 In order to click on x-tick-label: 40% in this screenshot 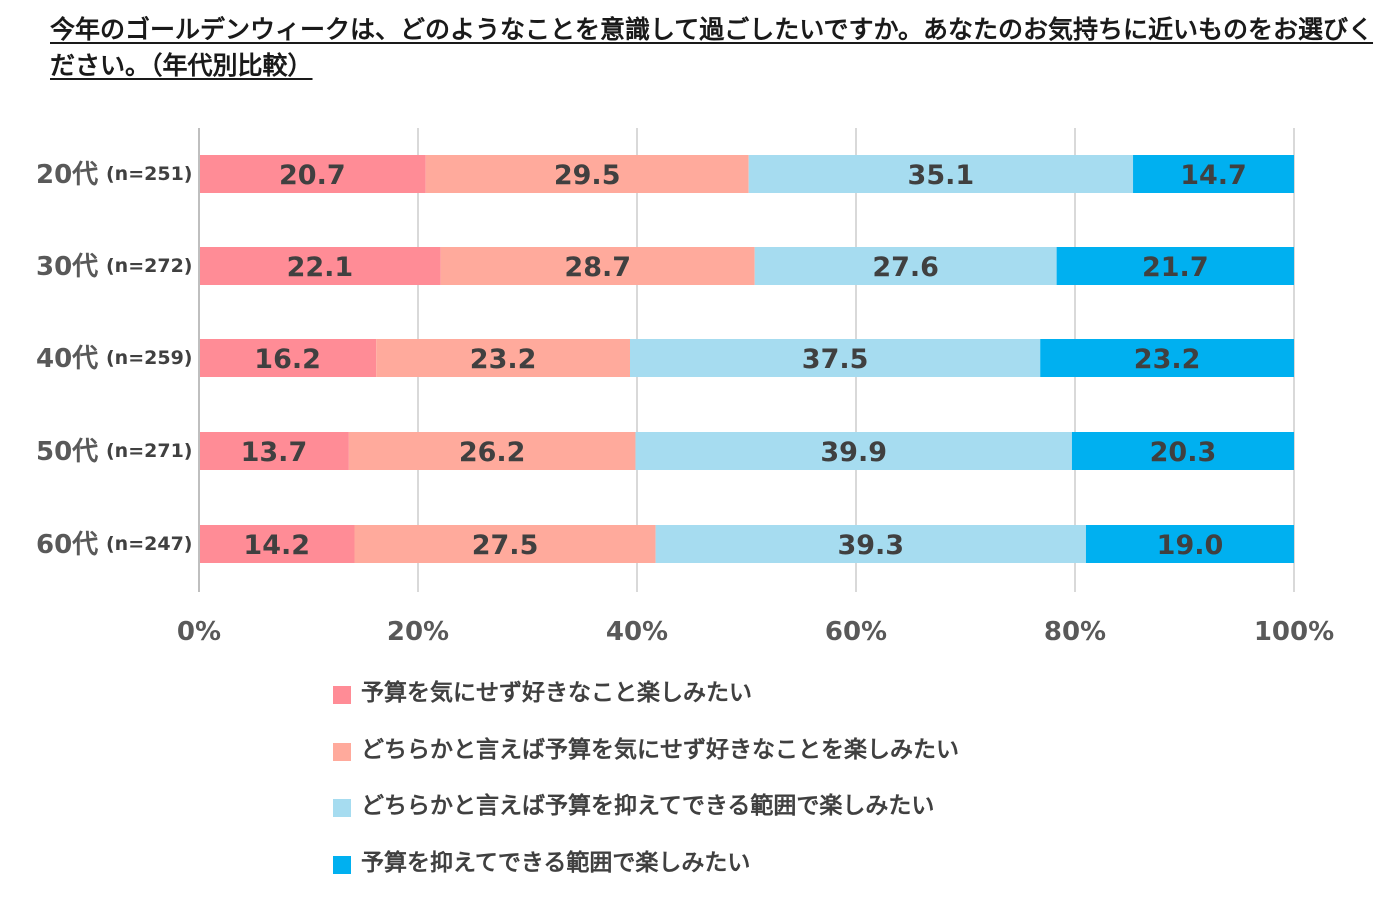, I will do `click(637, 632)`.